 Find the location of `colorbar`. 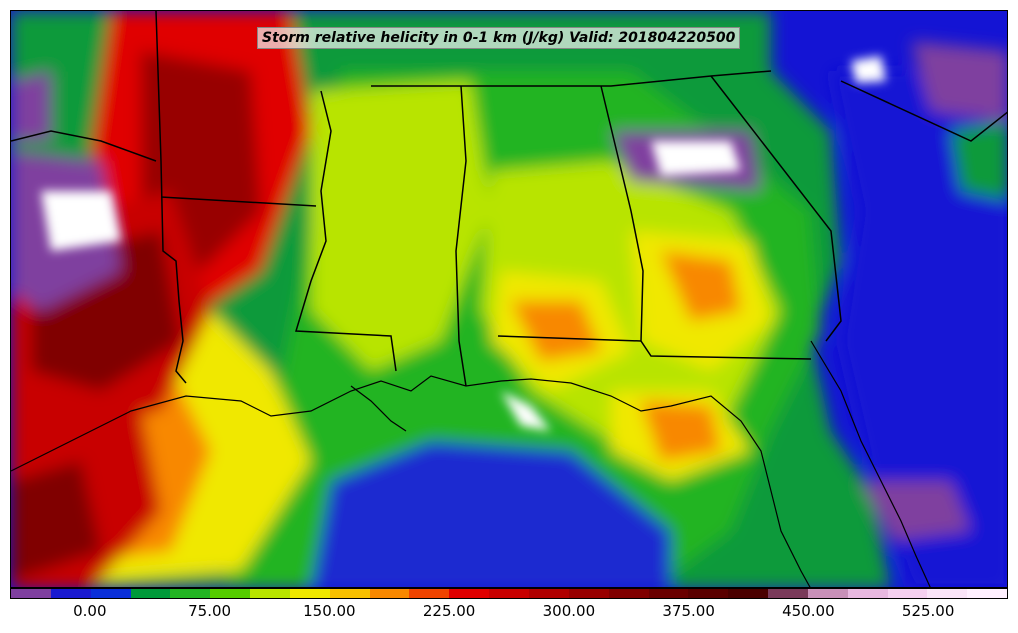

colorbar is located at coordinates (509, 593).